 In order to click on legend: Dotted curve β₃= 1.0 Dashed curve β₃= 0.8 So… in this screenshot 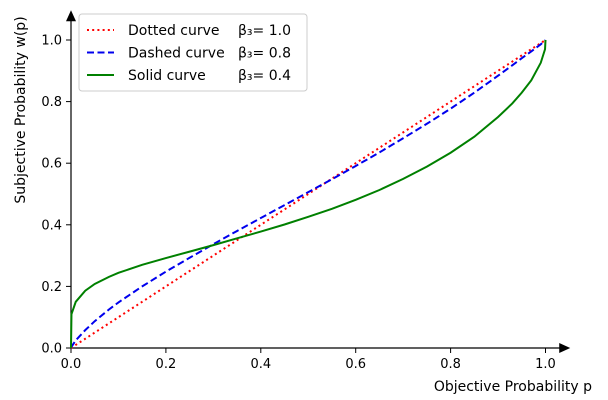, I will do `click(193, 52)`.